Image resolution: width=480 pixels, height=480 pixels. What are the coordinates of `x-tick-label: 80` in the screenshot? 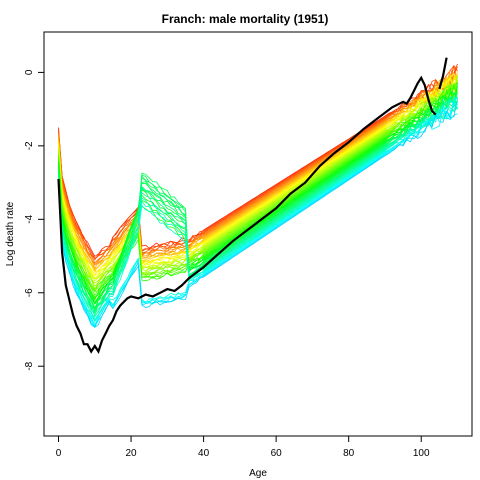 It's located at (349, 453).